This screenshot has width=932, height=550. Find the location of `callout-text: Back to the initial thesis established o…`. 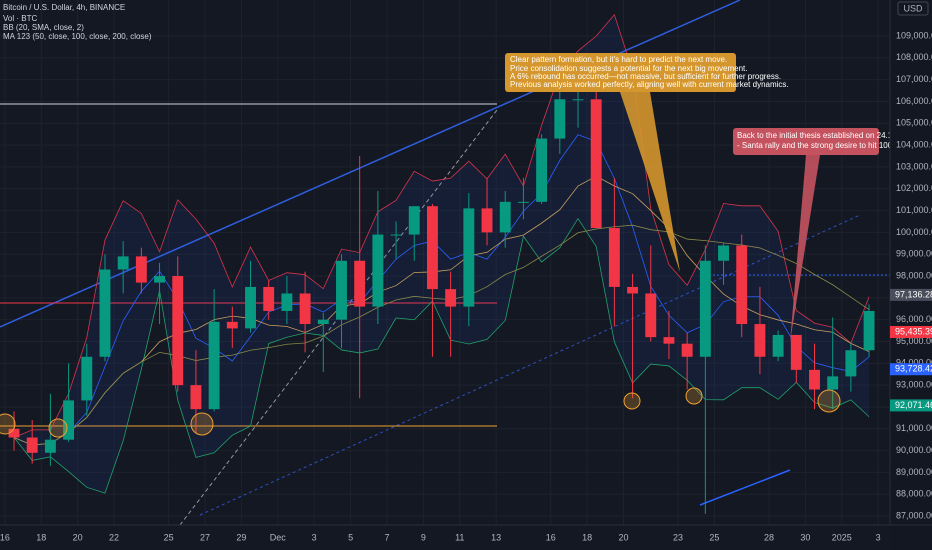

callout-text: Back to the initial thesis established o… is located at coordinates (818, 135).